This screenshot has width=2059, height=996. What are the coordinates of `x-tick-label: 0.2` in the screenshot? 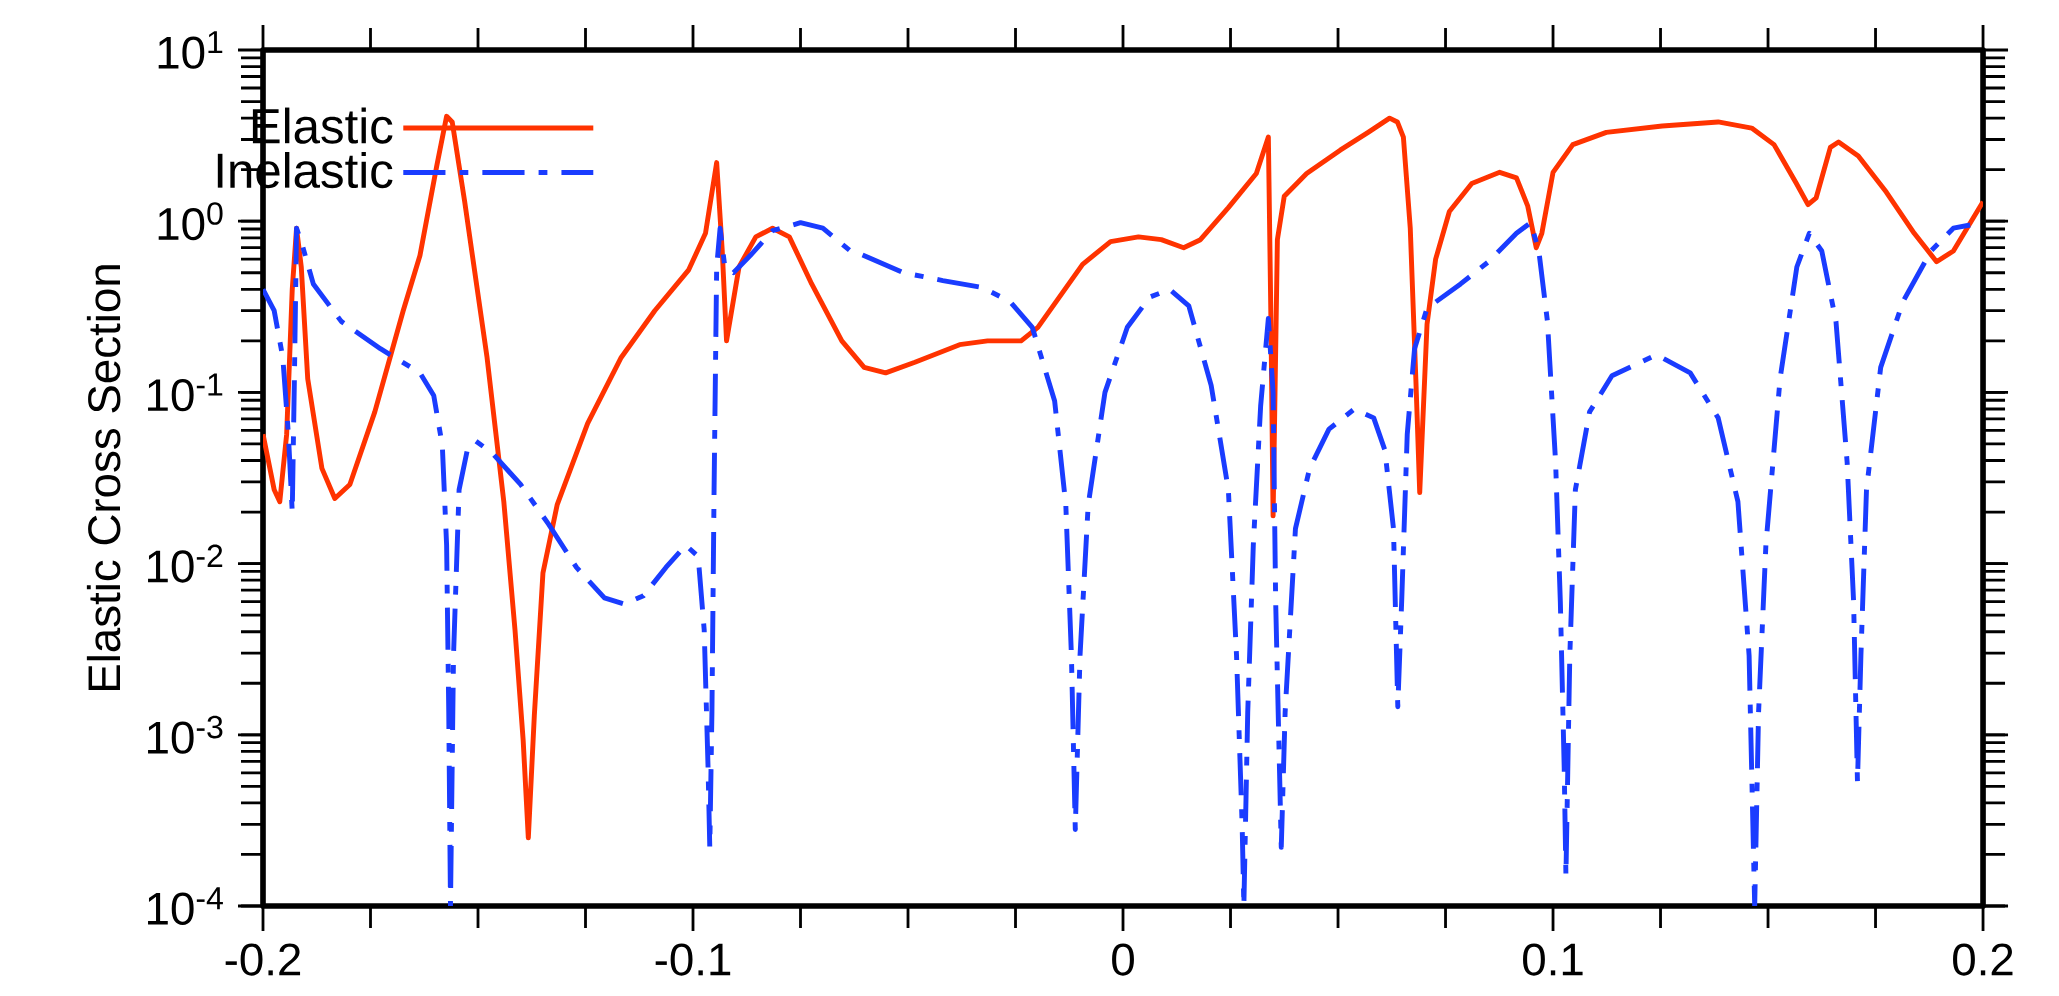 It's located at (1983, 959).